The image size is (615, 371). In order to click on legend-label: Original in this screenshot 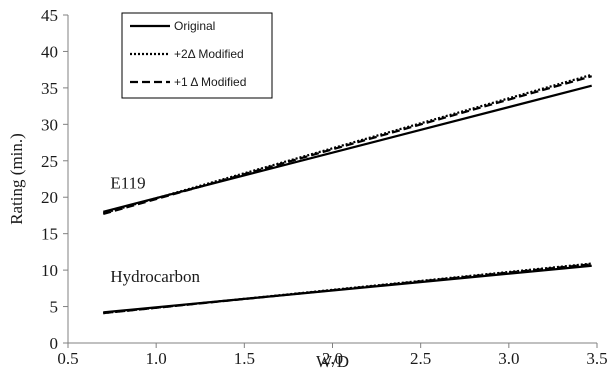, I will do `click(194, 26)`.